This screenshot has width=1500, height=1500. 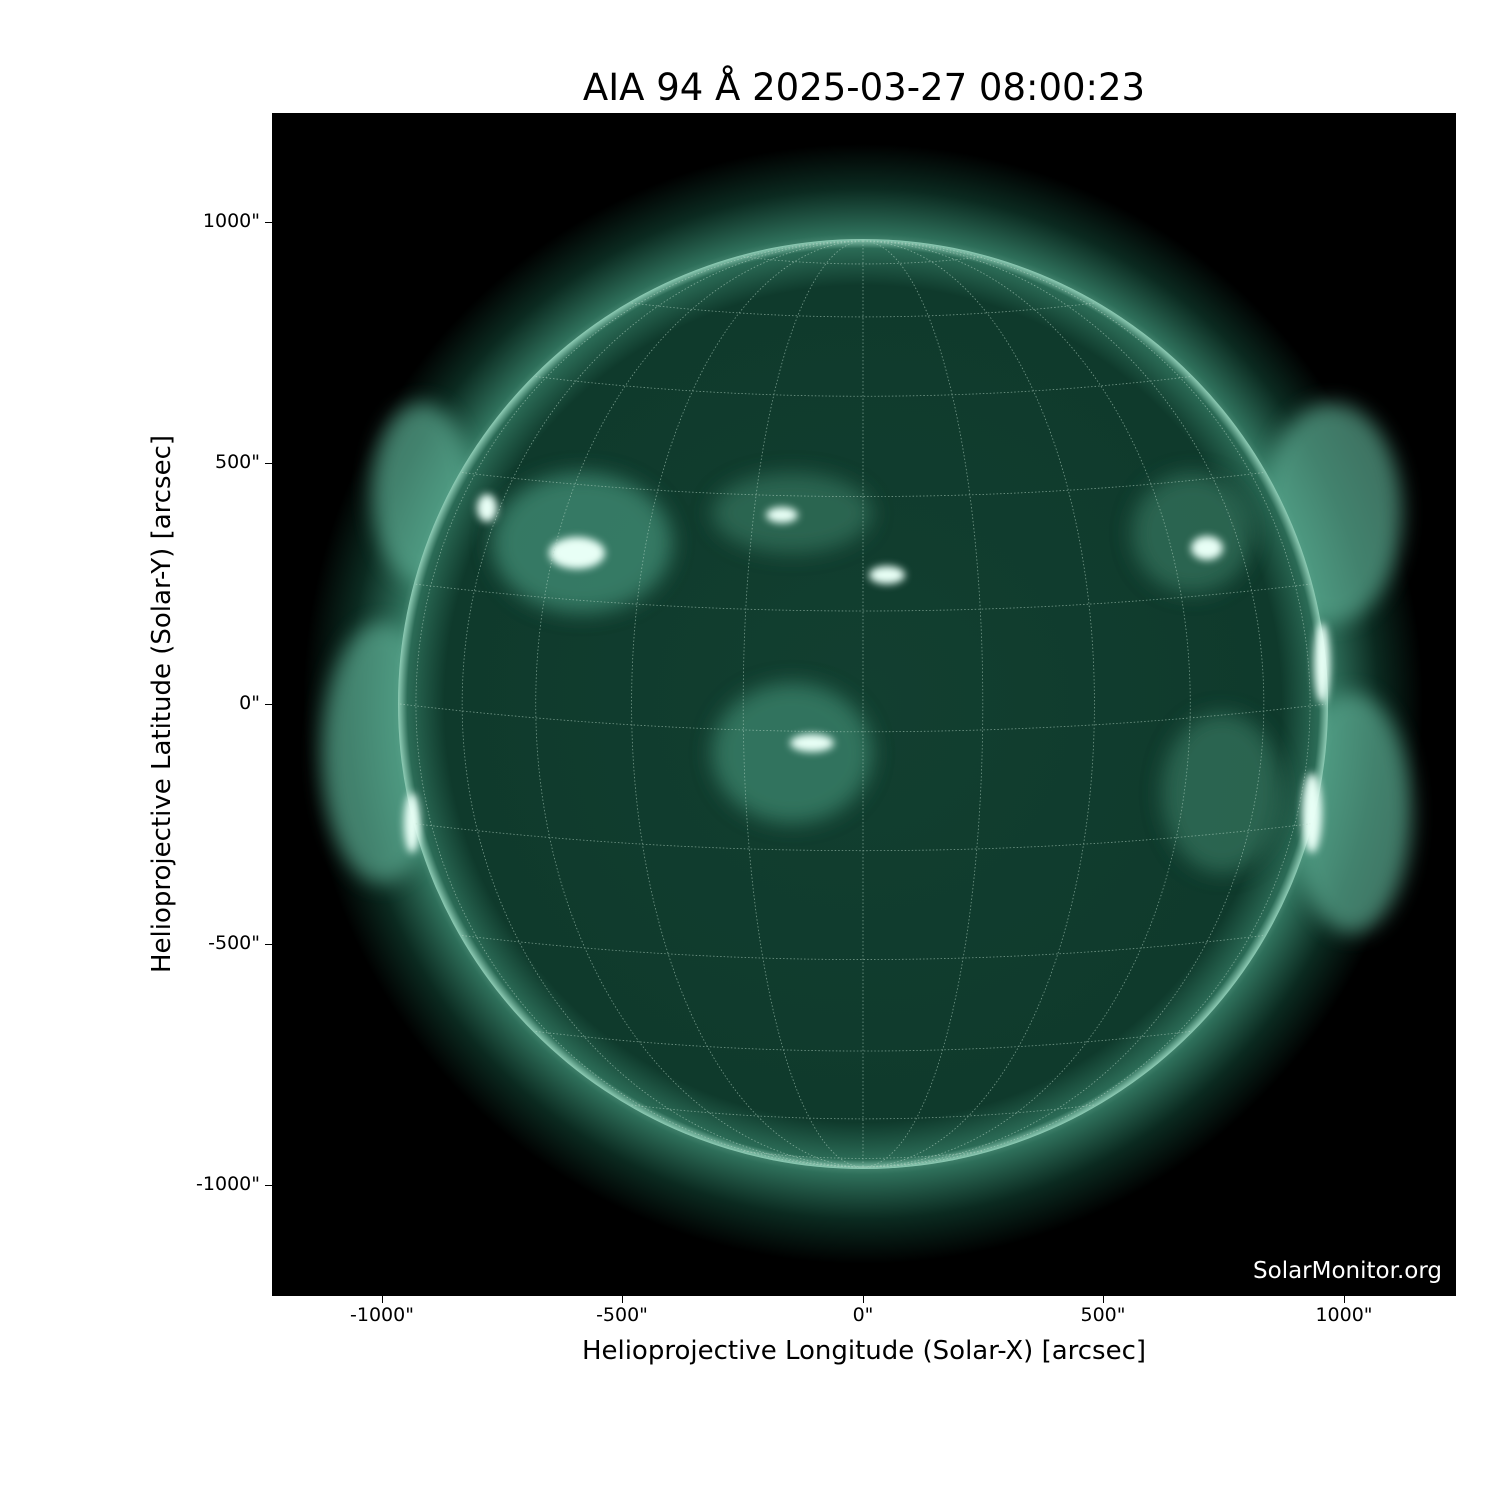 I want to click on y-tick-label: 500", so click(x=237, y=462).